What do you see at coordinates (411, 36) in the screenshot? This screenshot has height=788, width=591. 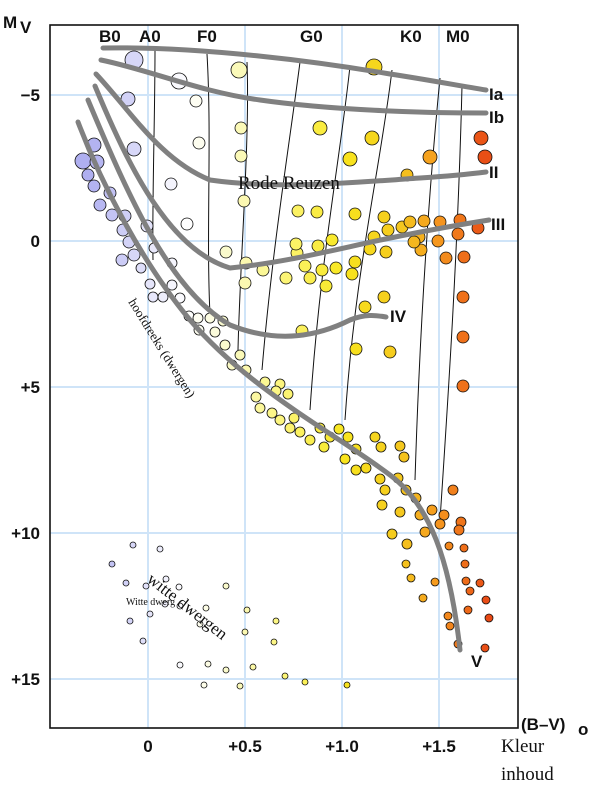 I see `spectral-k0-label: K0` at bounding box center [411, 36].